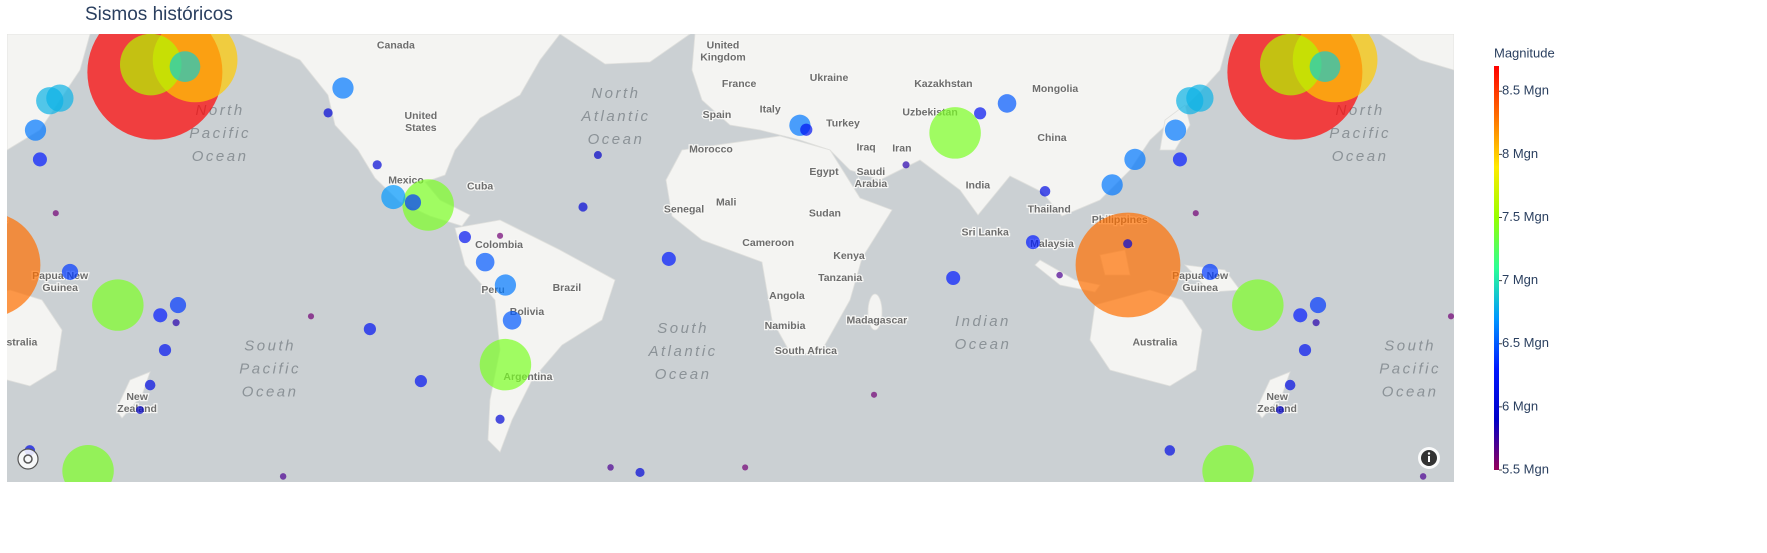 This screenshot has width=1767, height=553. I want to click on label-line: Brazil, so click(567, 288).